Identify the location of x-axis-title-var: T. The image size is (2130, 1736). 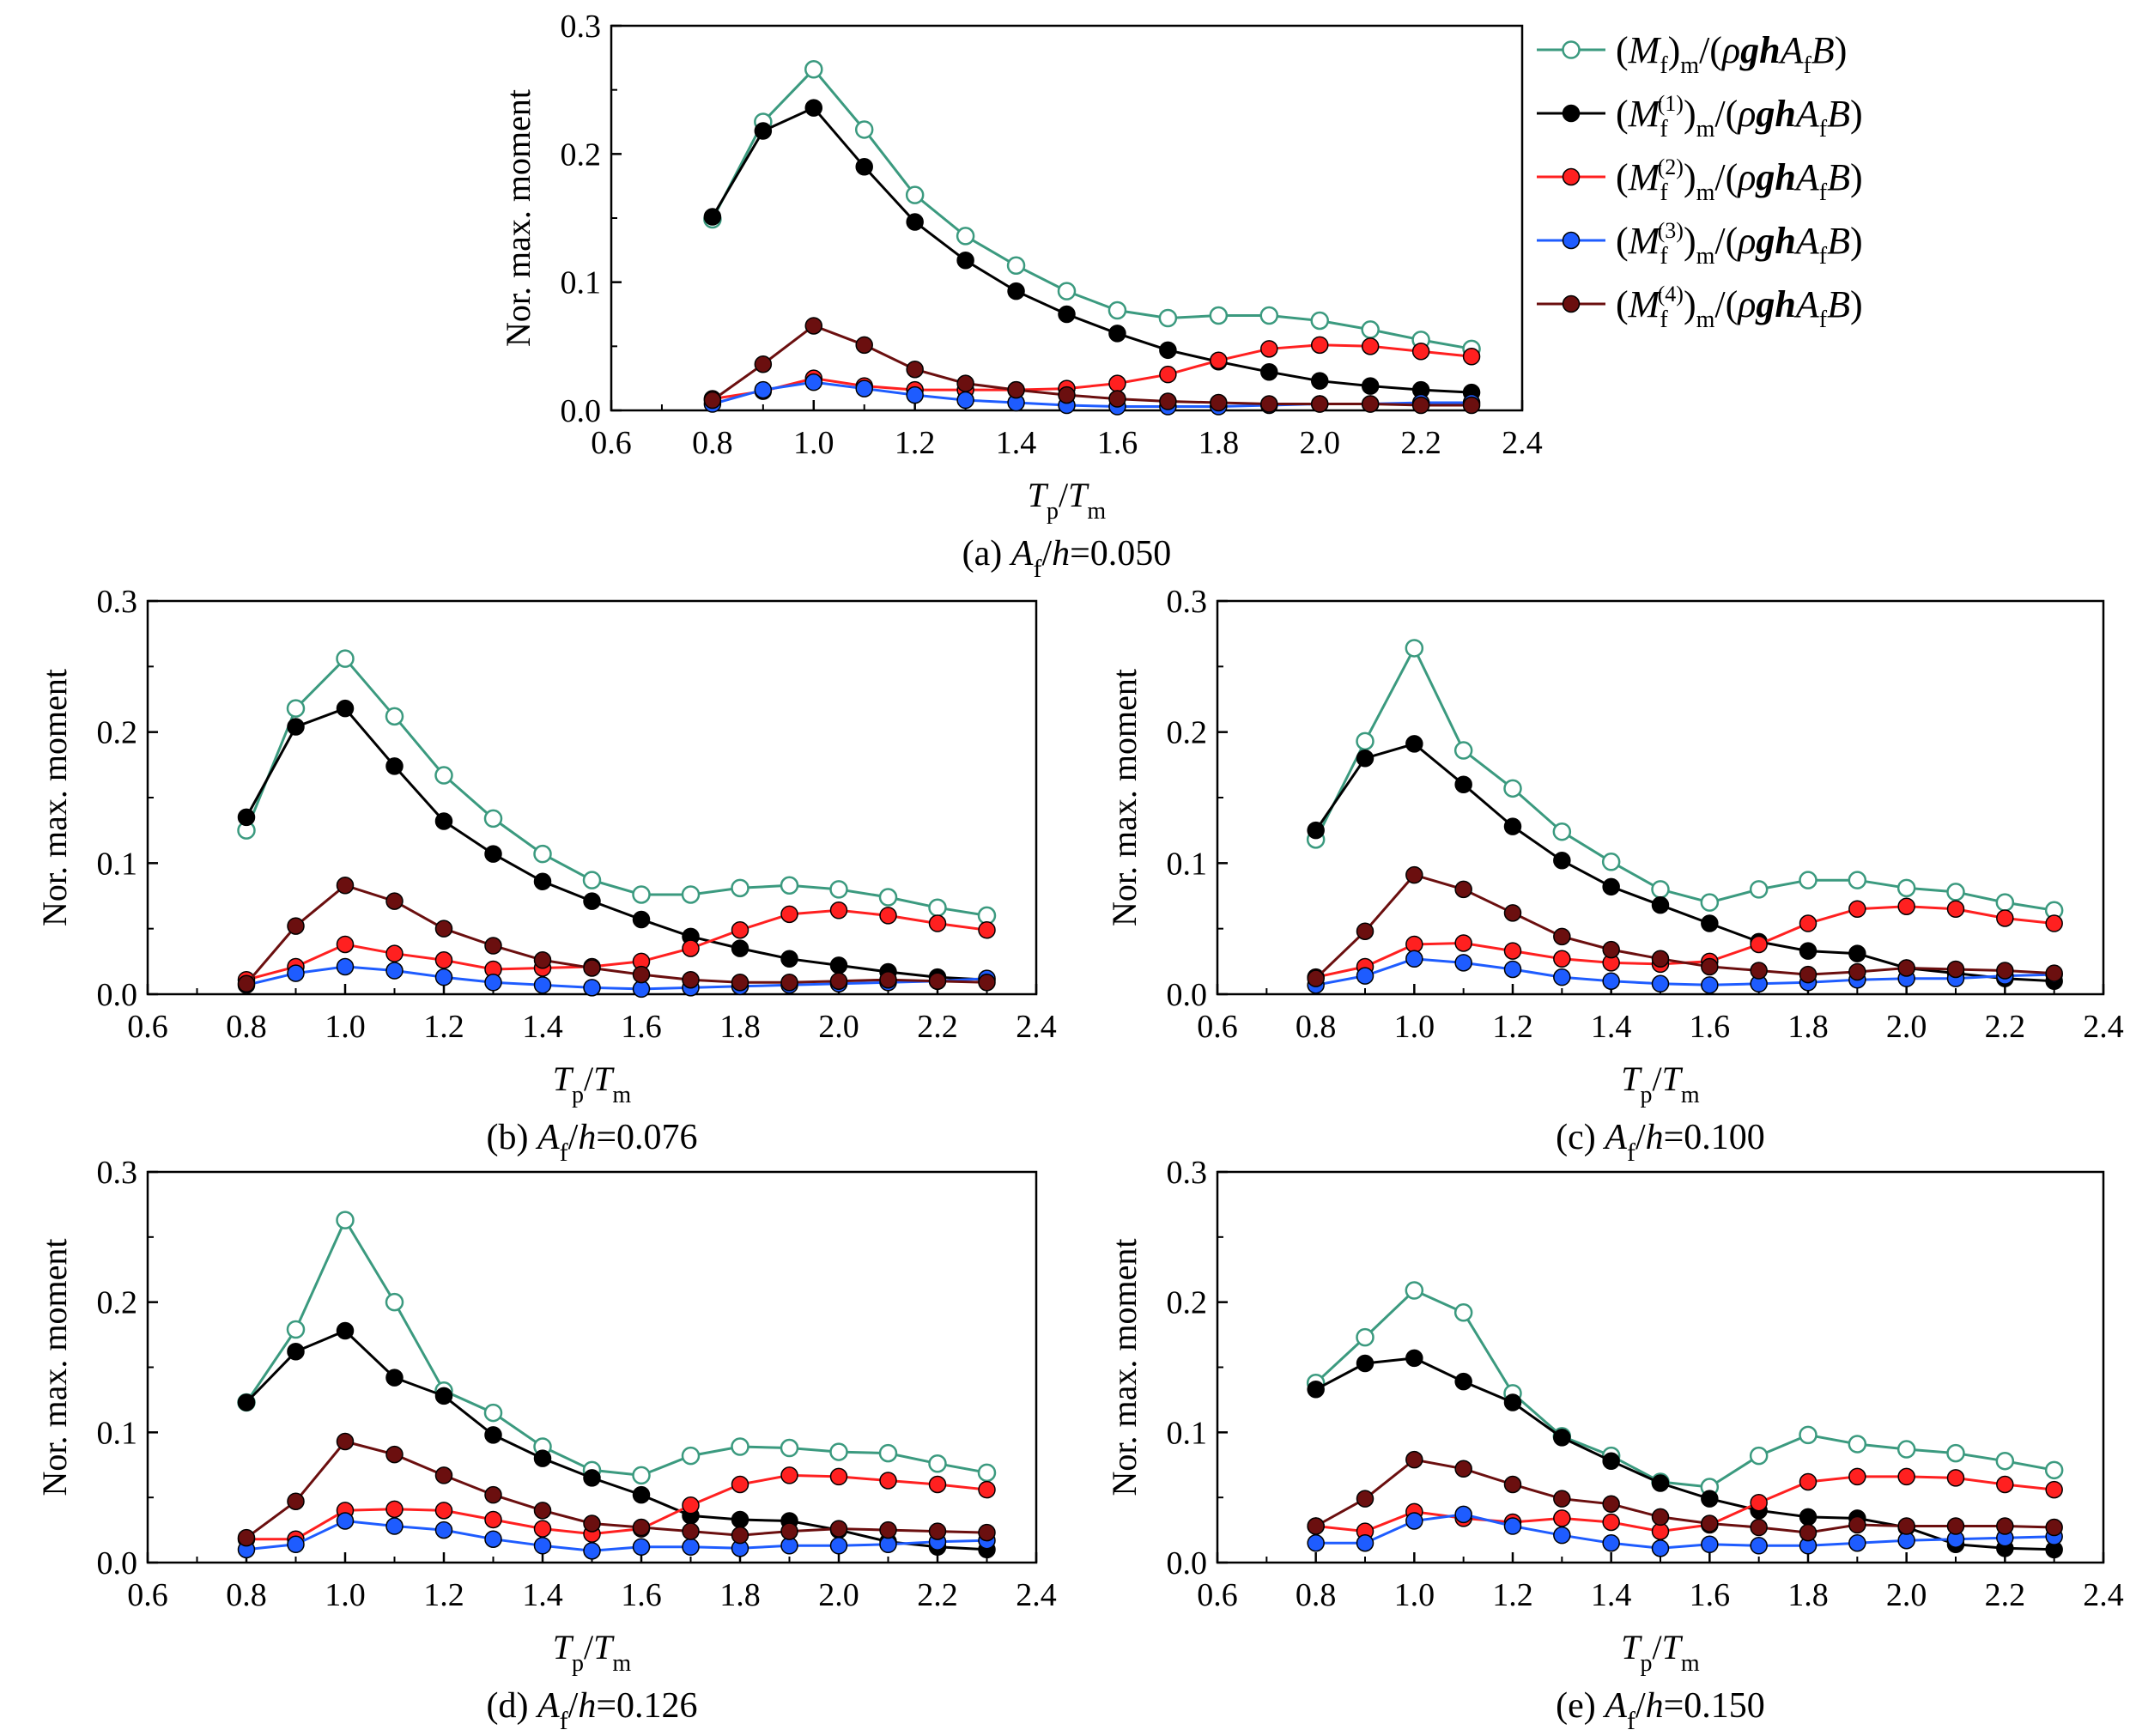
(1631, 1647).